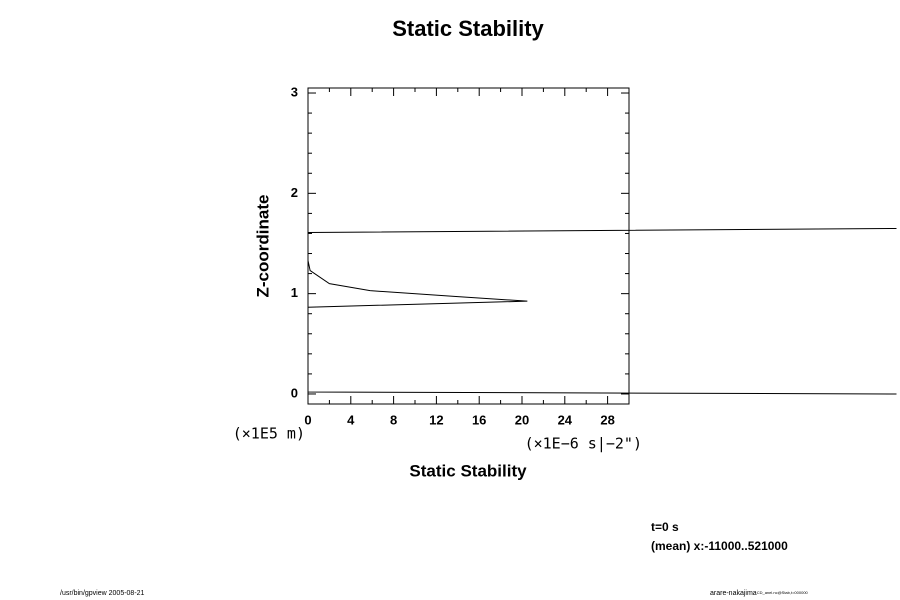  Describe the element at coordinates (262, 246) in the screenshot. I see `y-axis-label: Z-coordinate` at that location.